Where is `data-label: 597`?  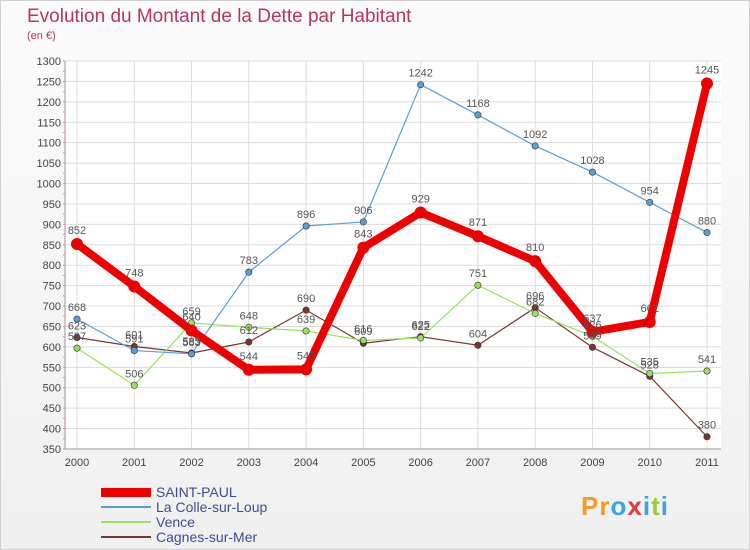 data-label: 597 is located at coordinates (77, 337).